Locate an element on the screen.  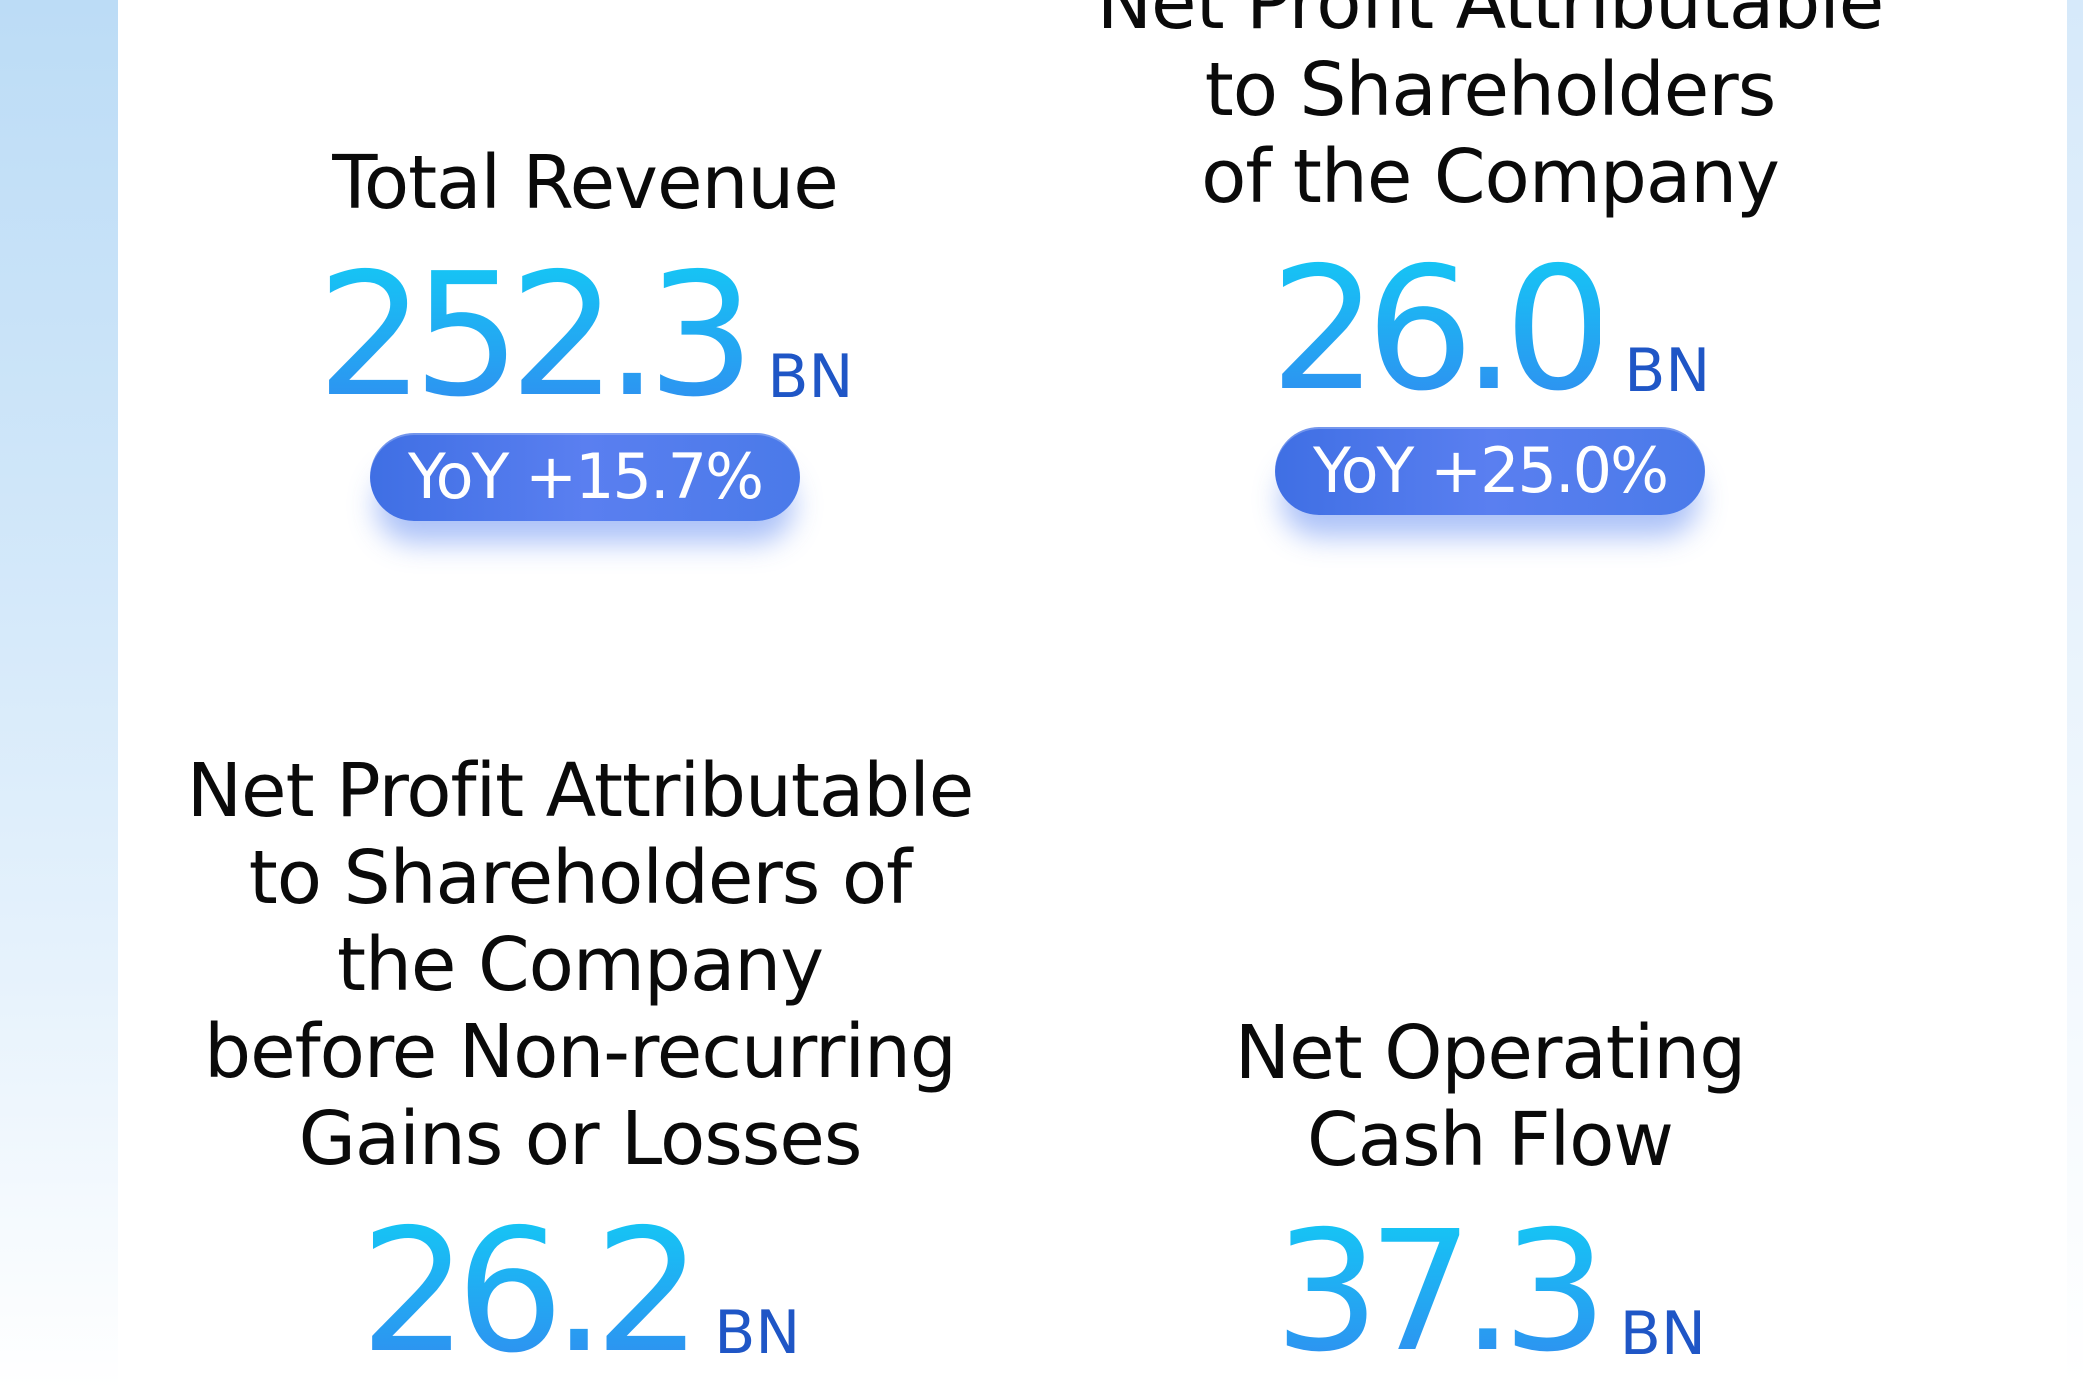
metric-value-row: 252.3 BN is located at coordinates (585, 336).